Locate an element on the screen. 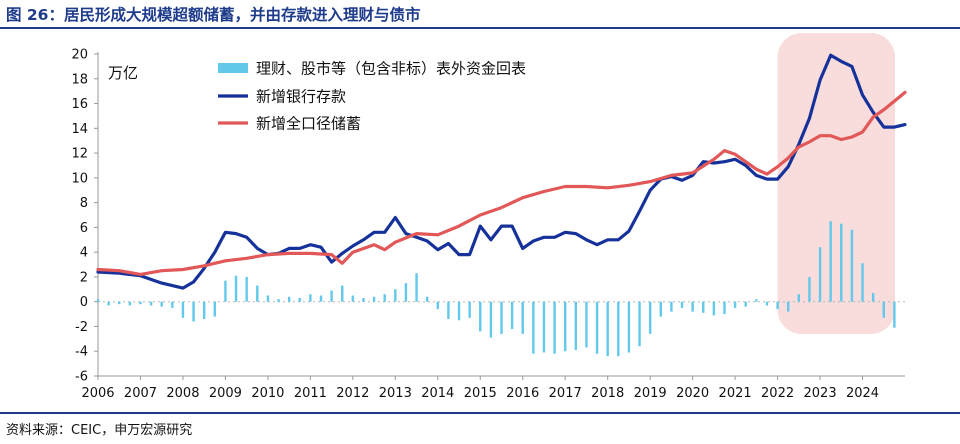  source-note: 资料来源：CEIC，申万宏源研究 is located at coordinates (99, 430).